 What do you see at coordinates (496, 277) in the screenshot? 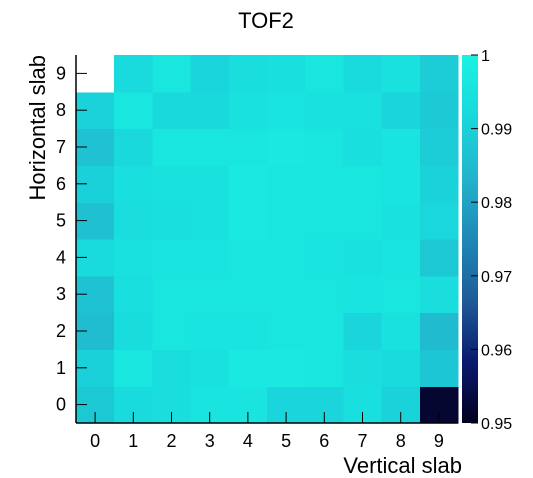
I see `colorbar-tick-label: 0.97` at bounding box center [496, 277].